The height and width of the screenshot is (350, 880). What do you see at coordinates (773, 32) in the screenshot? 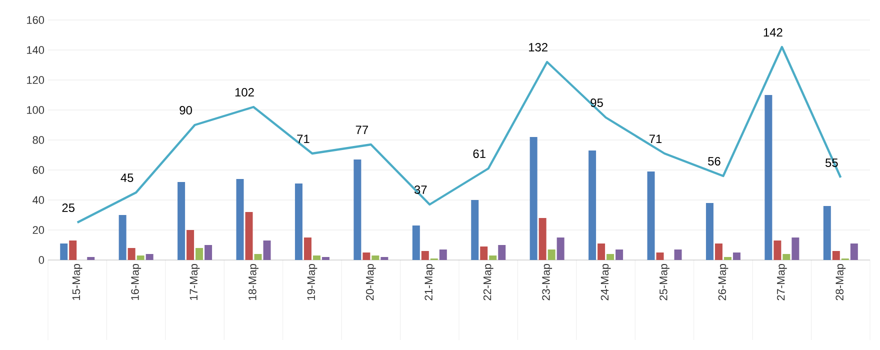
I see `data-label: 142` at bounding box center [773, 32].